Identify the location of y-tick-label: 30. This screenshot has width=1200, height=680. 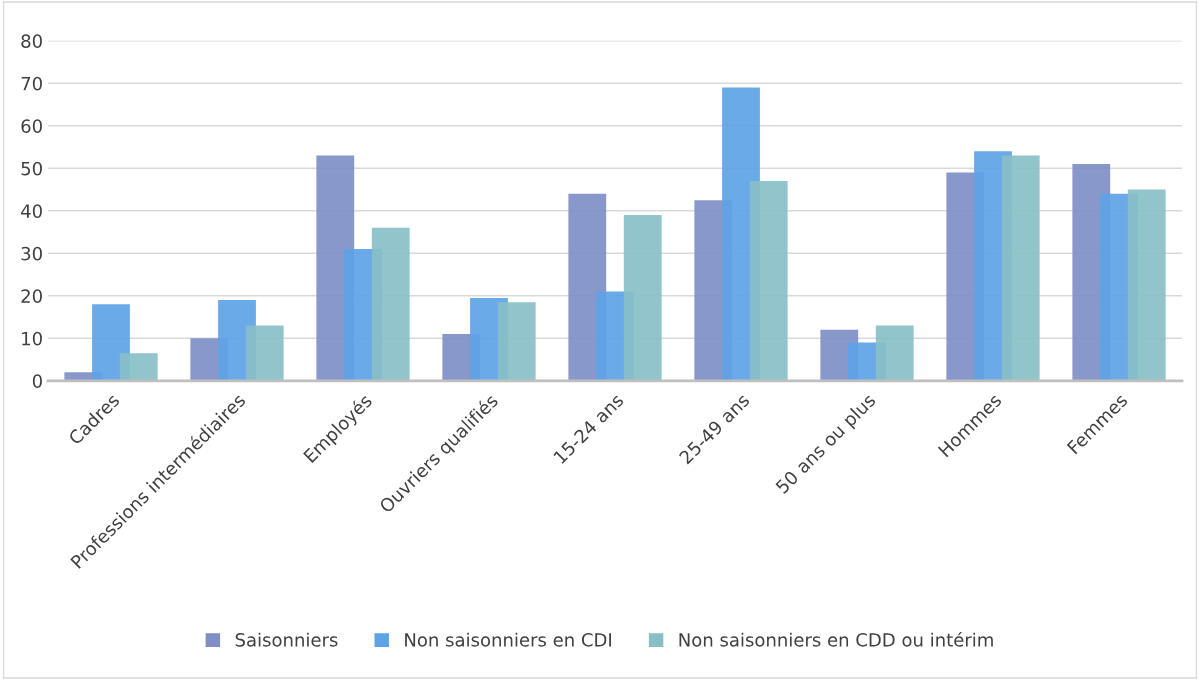
(31, 253).